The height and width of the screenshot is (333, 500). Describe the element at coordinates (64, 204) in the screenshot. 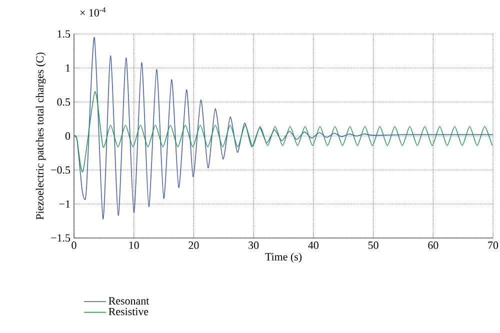

I see `y-tick-label: −1` at that location.